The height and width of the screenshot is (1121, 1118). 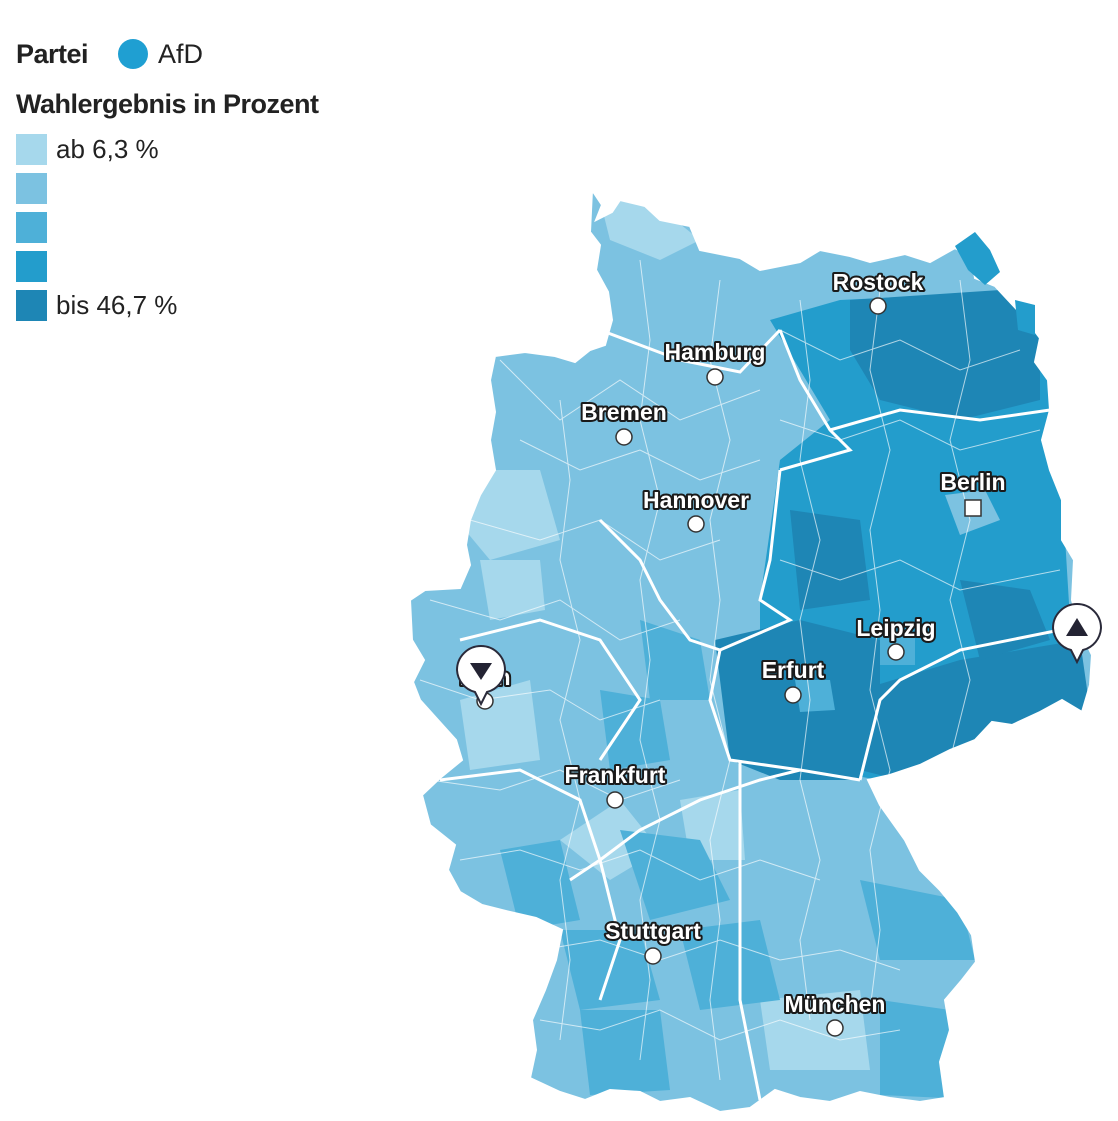 What do you see at coordinates (133, 54) in the screenshot?
I see `party-color-dot` at bounding box center [133, 54].